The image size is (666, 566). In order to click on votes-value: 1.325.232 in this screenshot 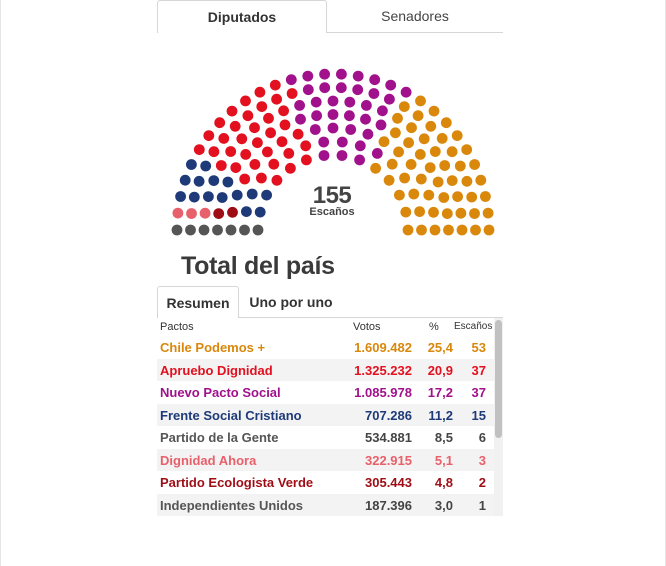, I will do `click(383, 370)`.